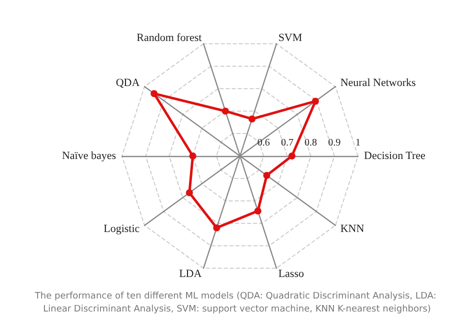  I want to click on y-tick-label: 0.9, so click(334, 143).